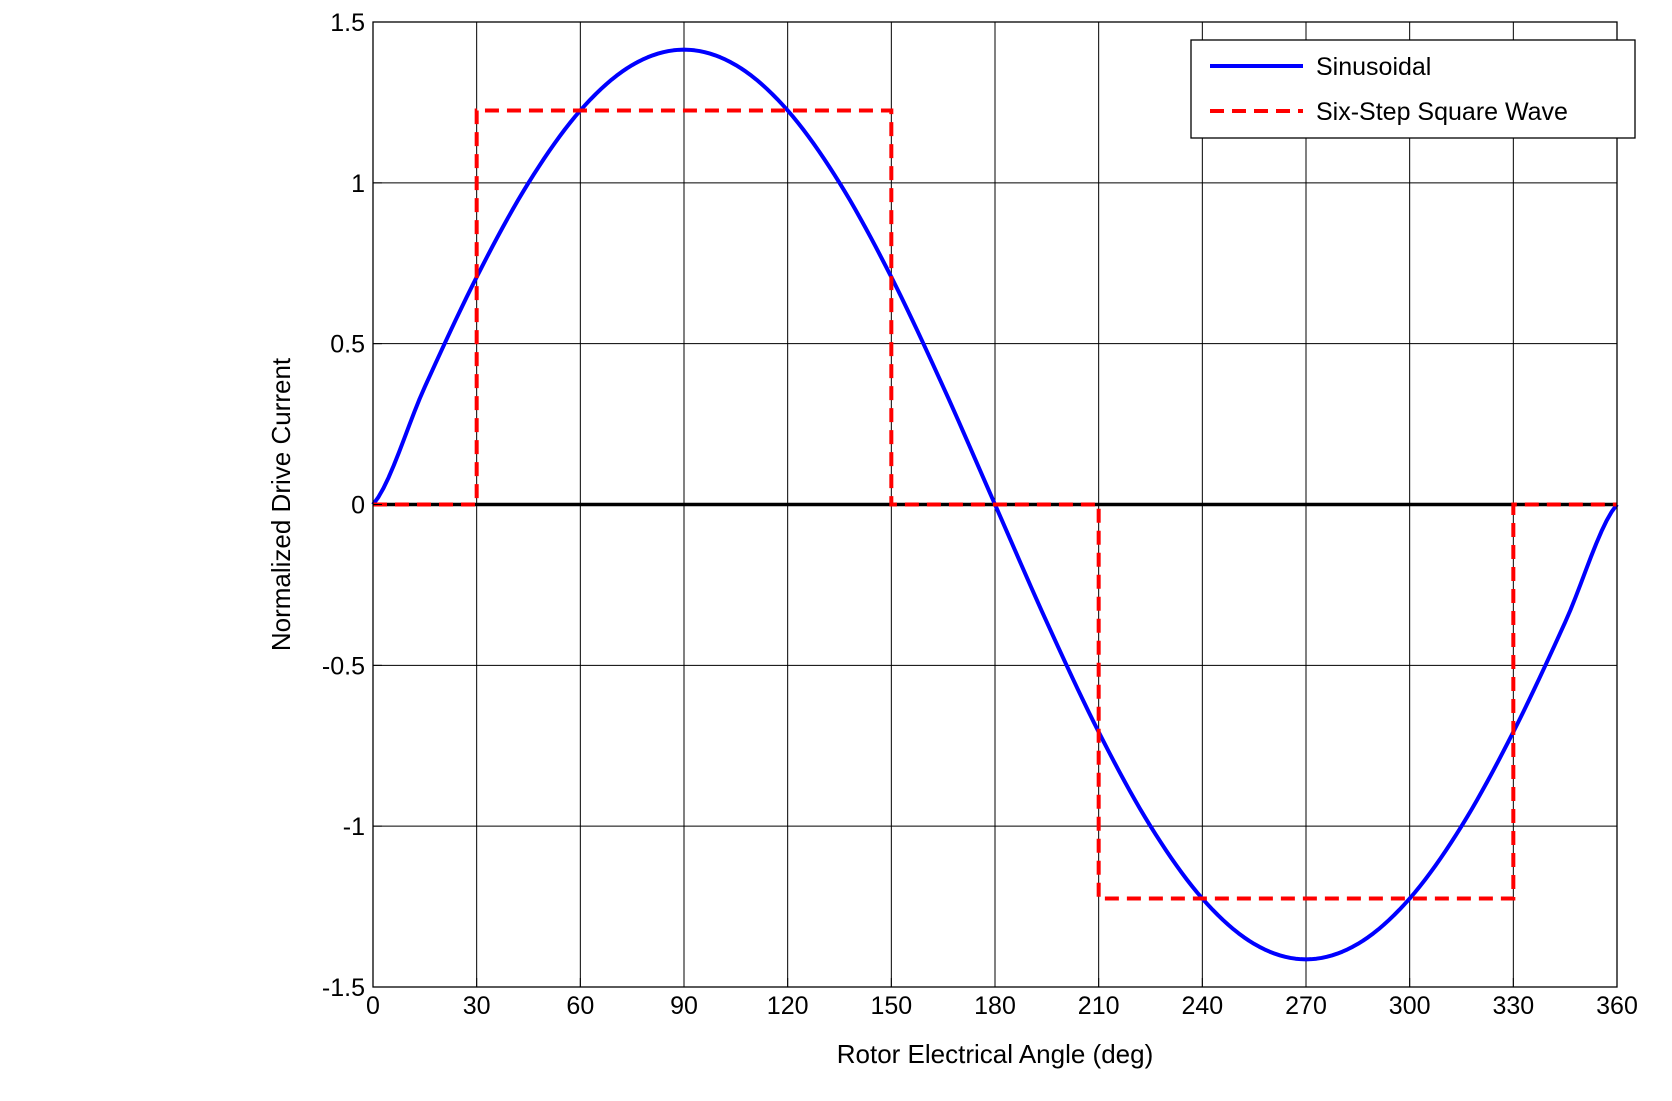 The width and height of the screenshot is (1672, 1101). Describe the element at coordinates (477, 1006) in the screenshot. I see `x-tick-label: 30` at that location.